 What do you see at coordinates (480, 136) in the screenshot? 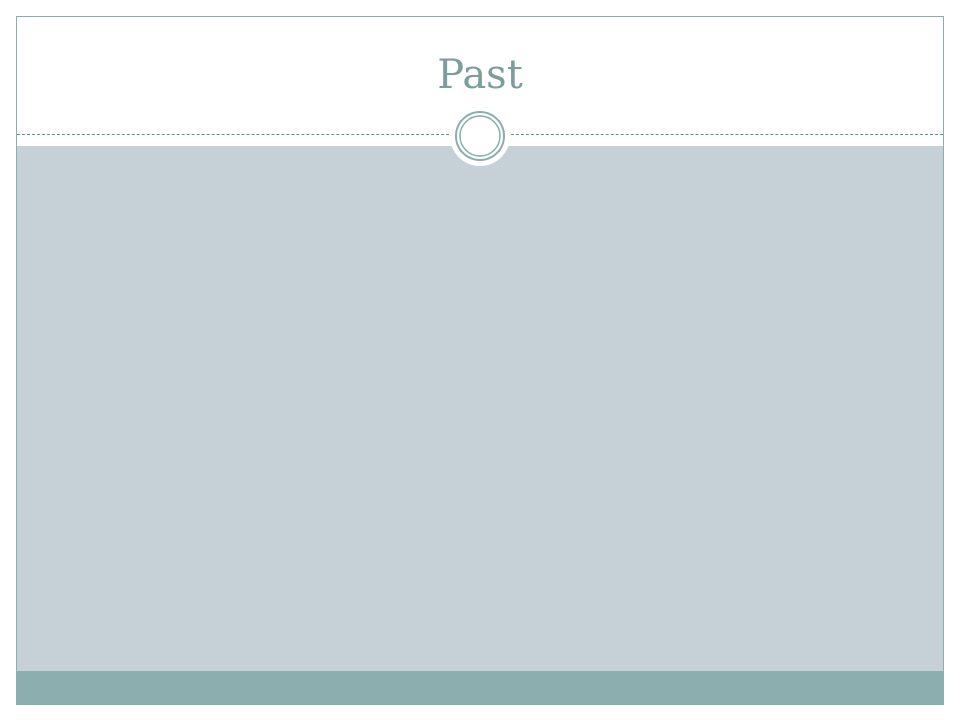
I see `double-ring-circle-icon` at bounding box center [480, 136].